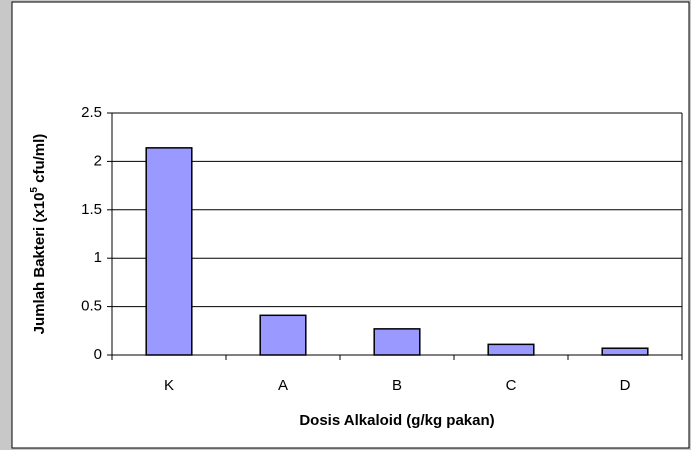 Image resolution: width=691 pixels, height=450 pixels. I want to click on y-tick-label: 1, so click(98, 257).